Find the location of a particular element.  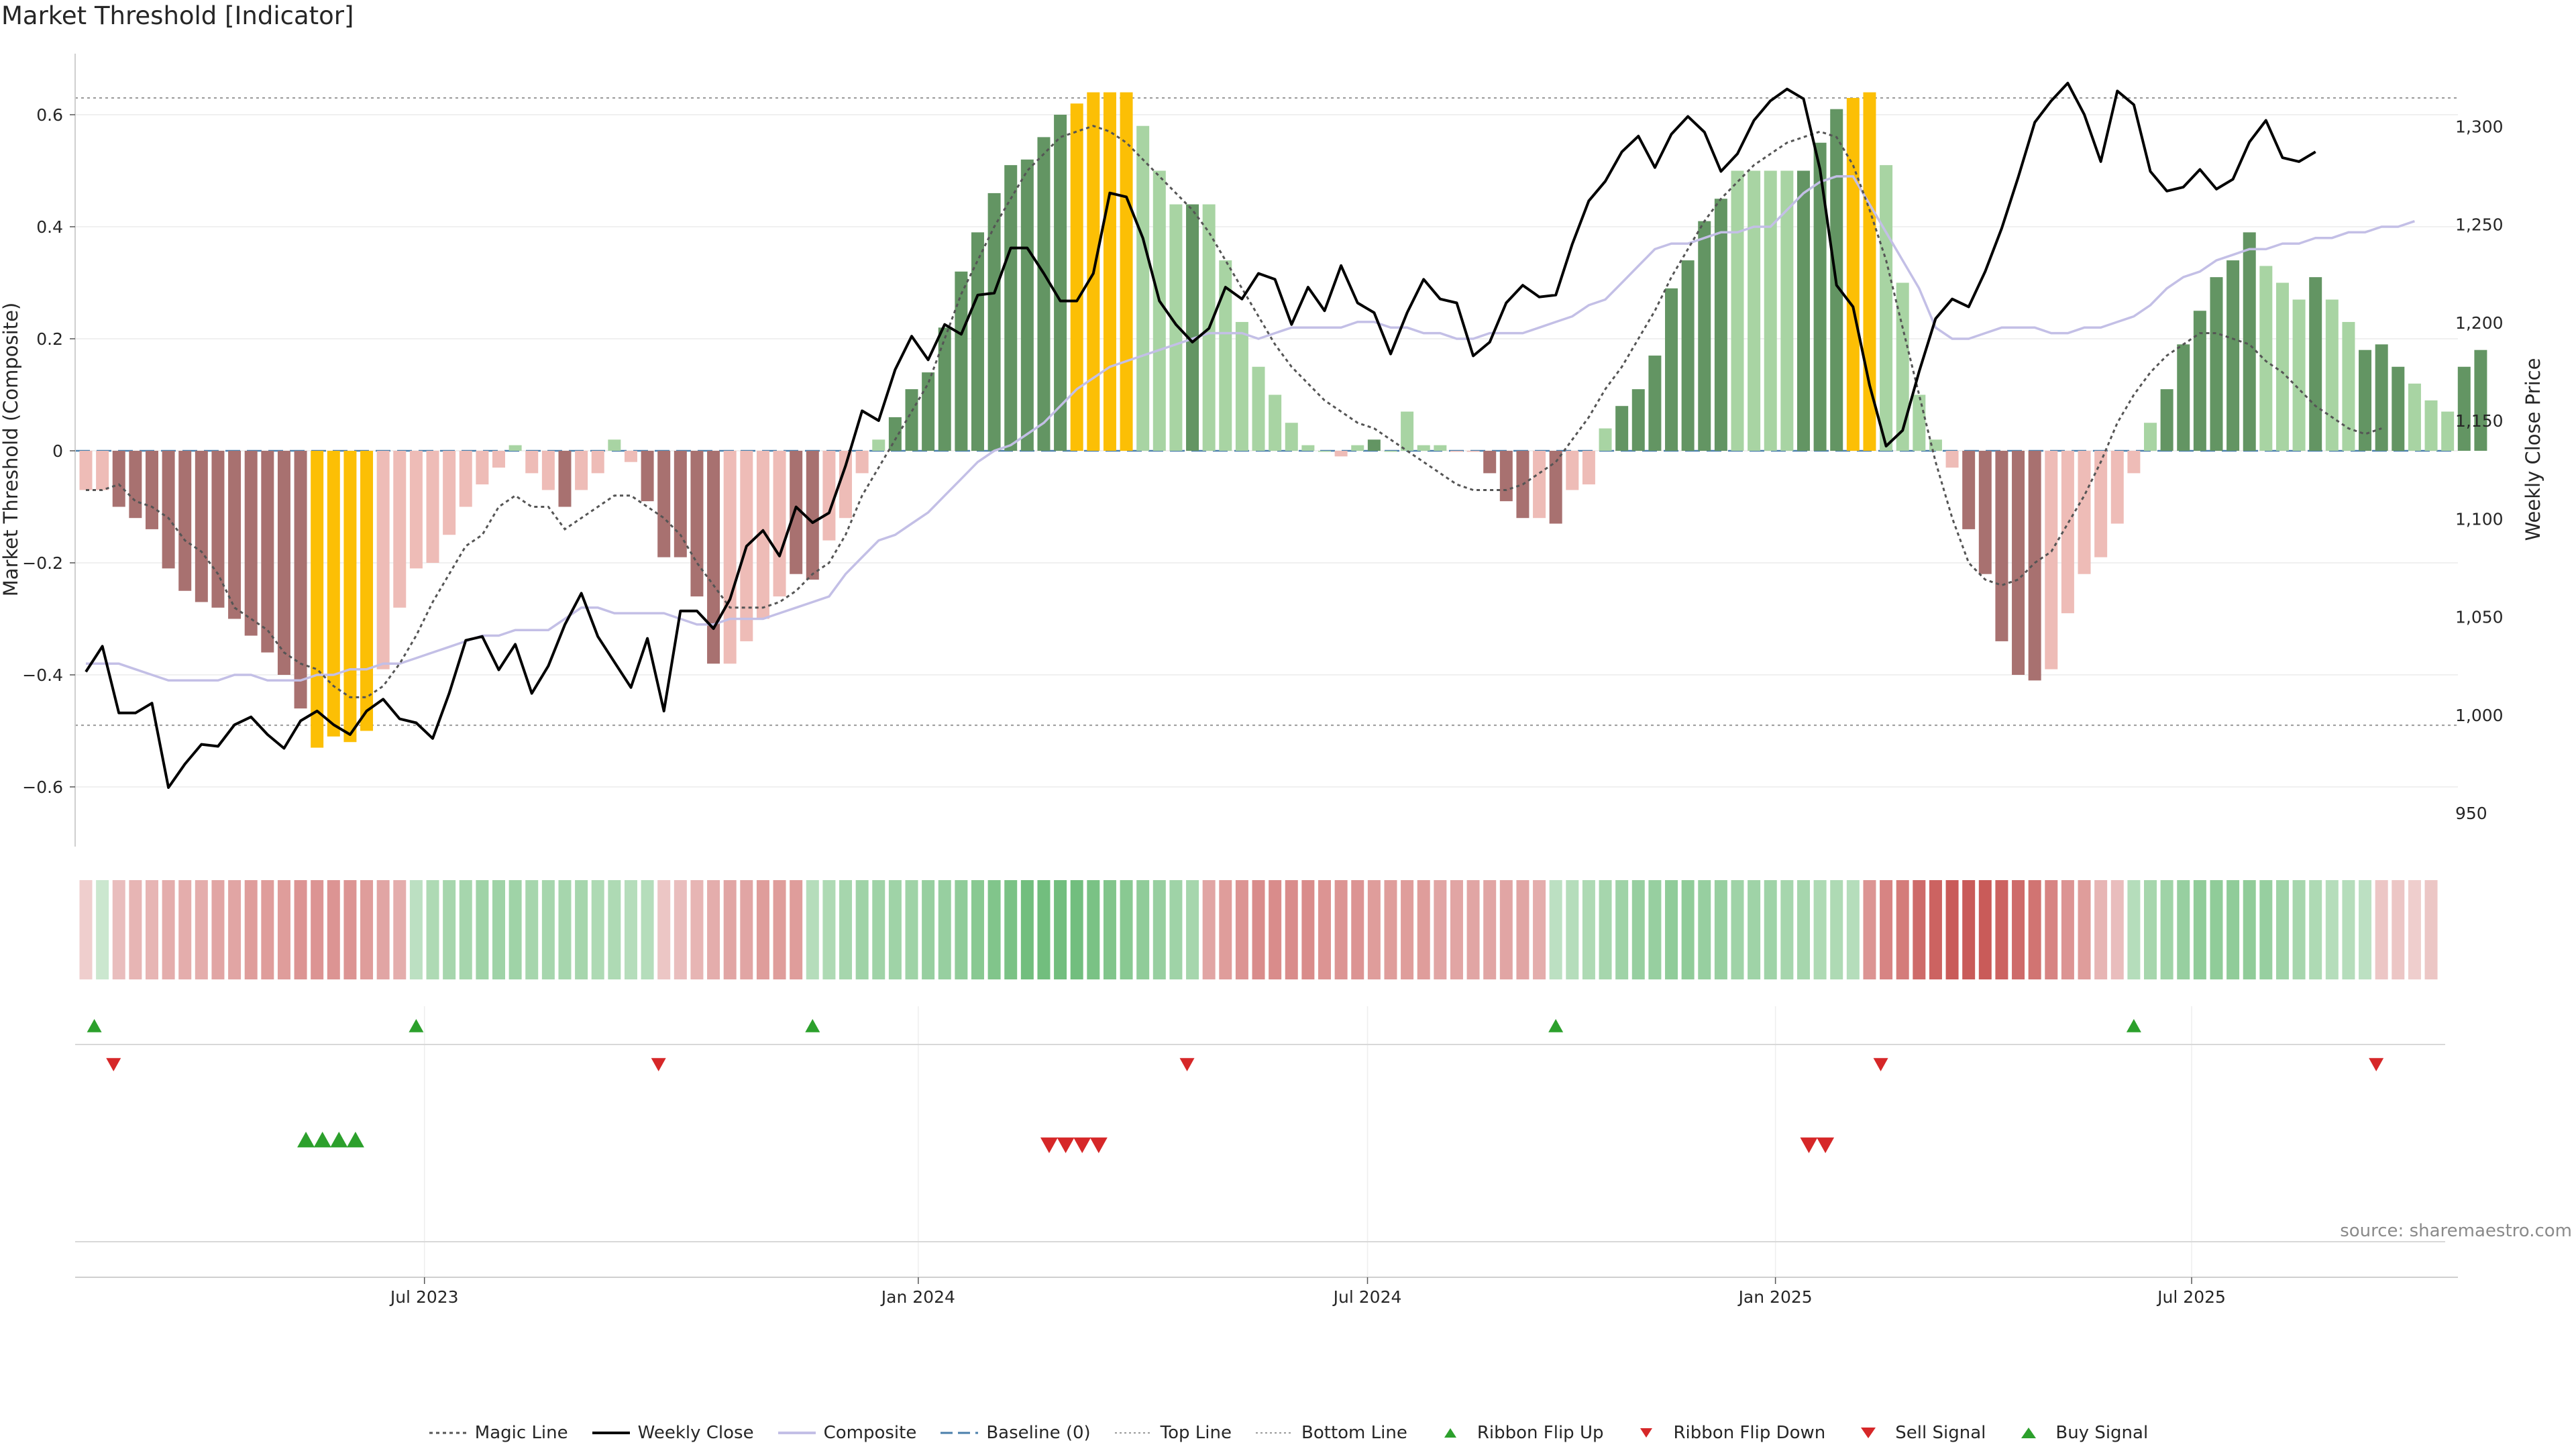

legend-item: Magic Line is located at coordinates (498, 1433).